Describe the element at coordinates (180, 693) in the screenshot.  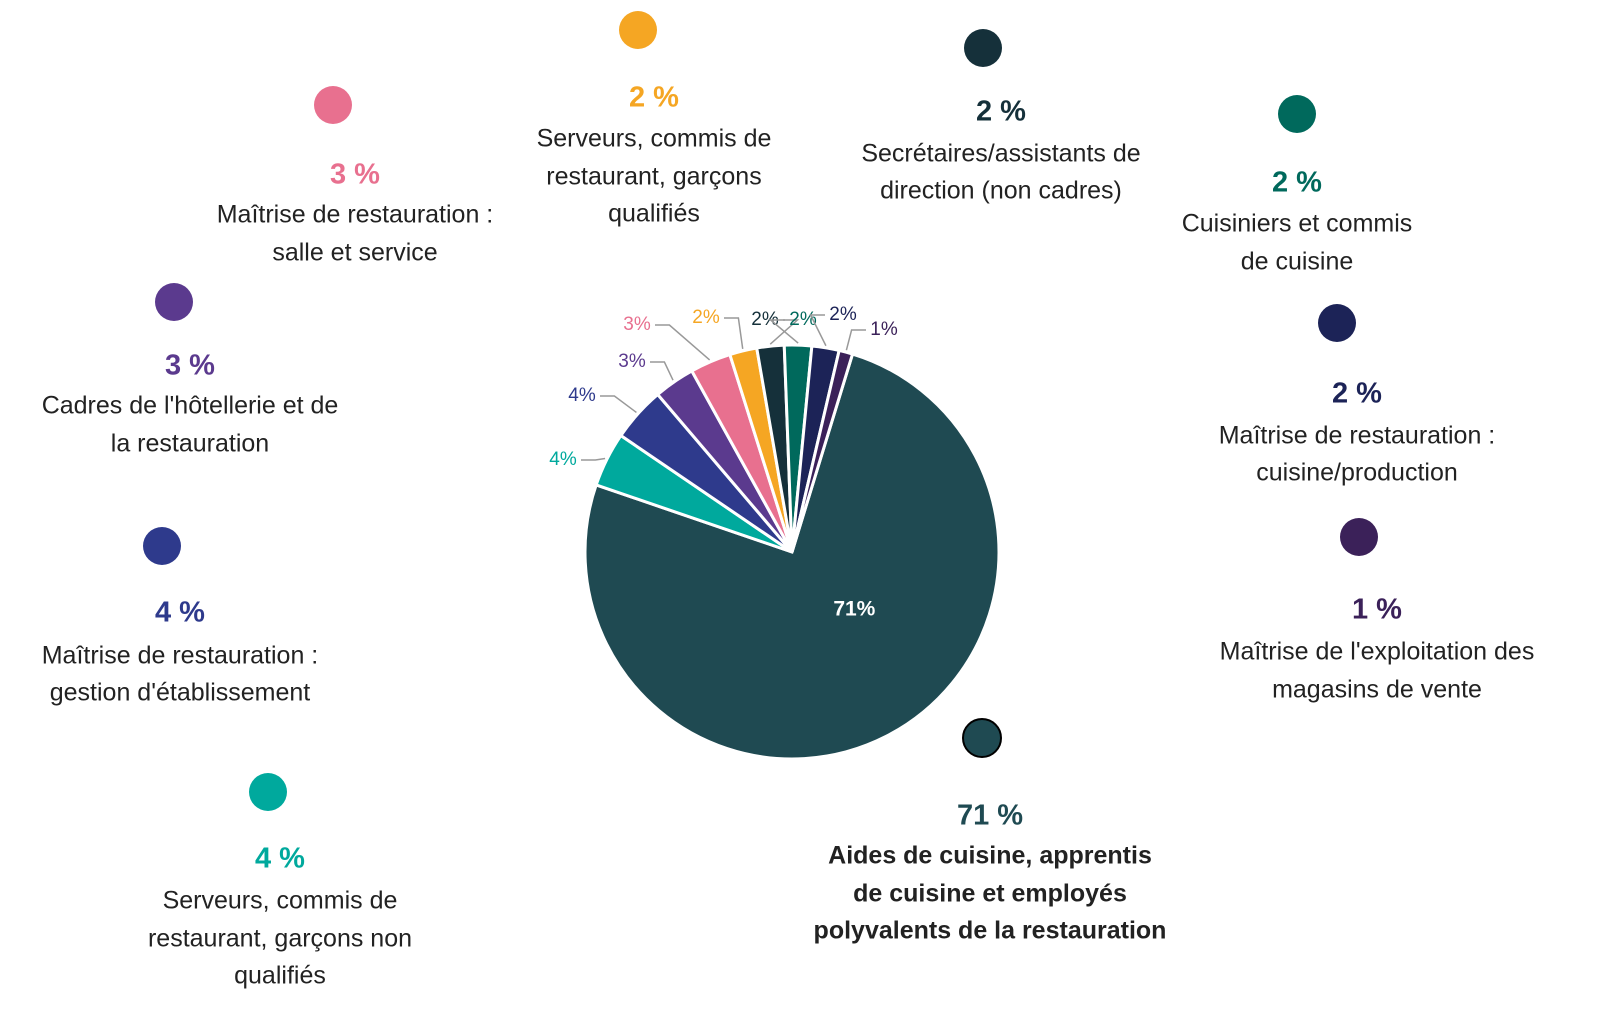
I see `callout-name: gestion d'établissement` at that location.